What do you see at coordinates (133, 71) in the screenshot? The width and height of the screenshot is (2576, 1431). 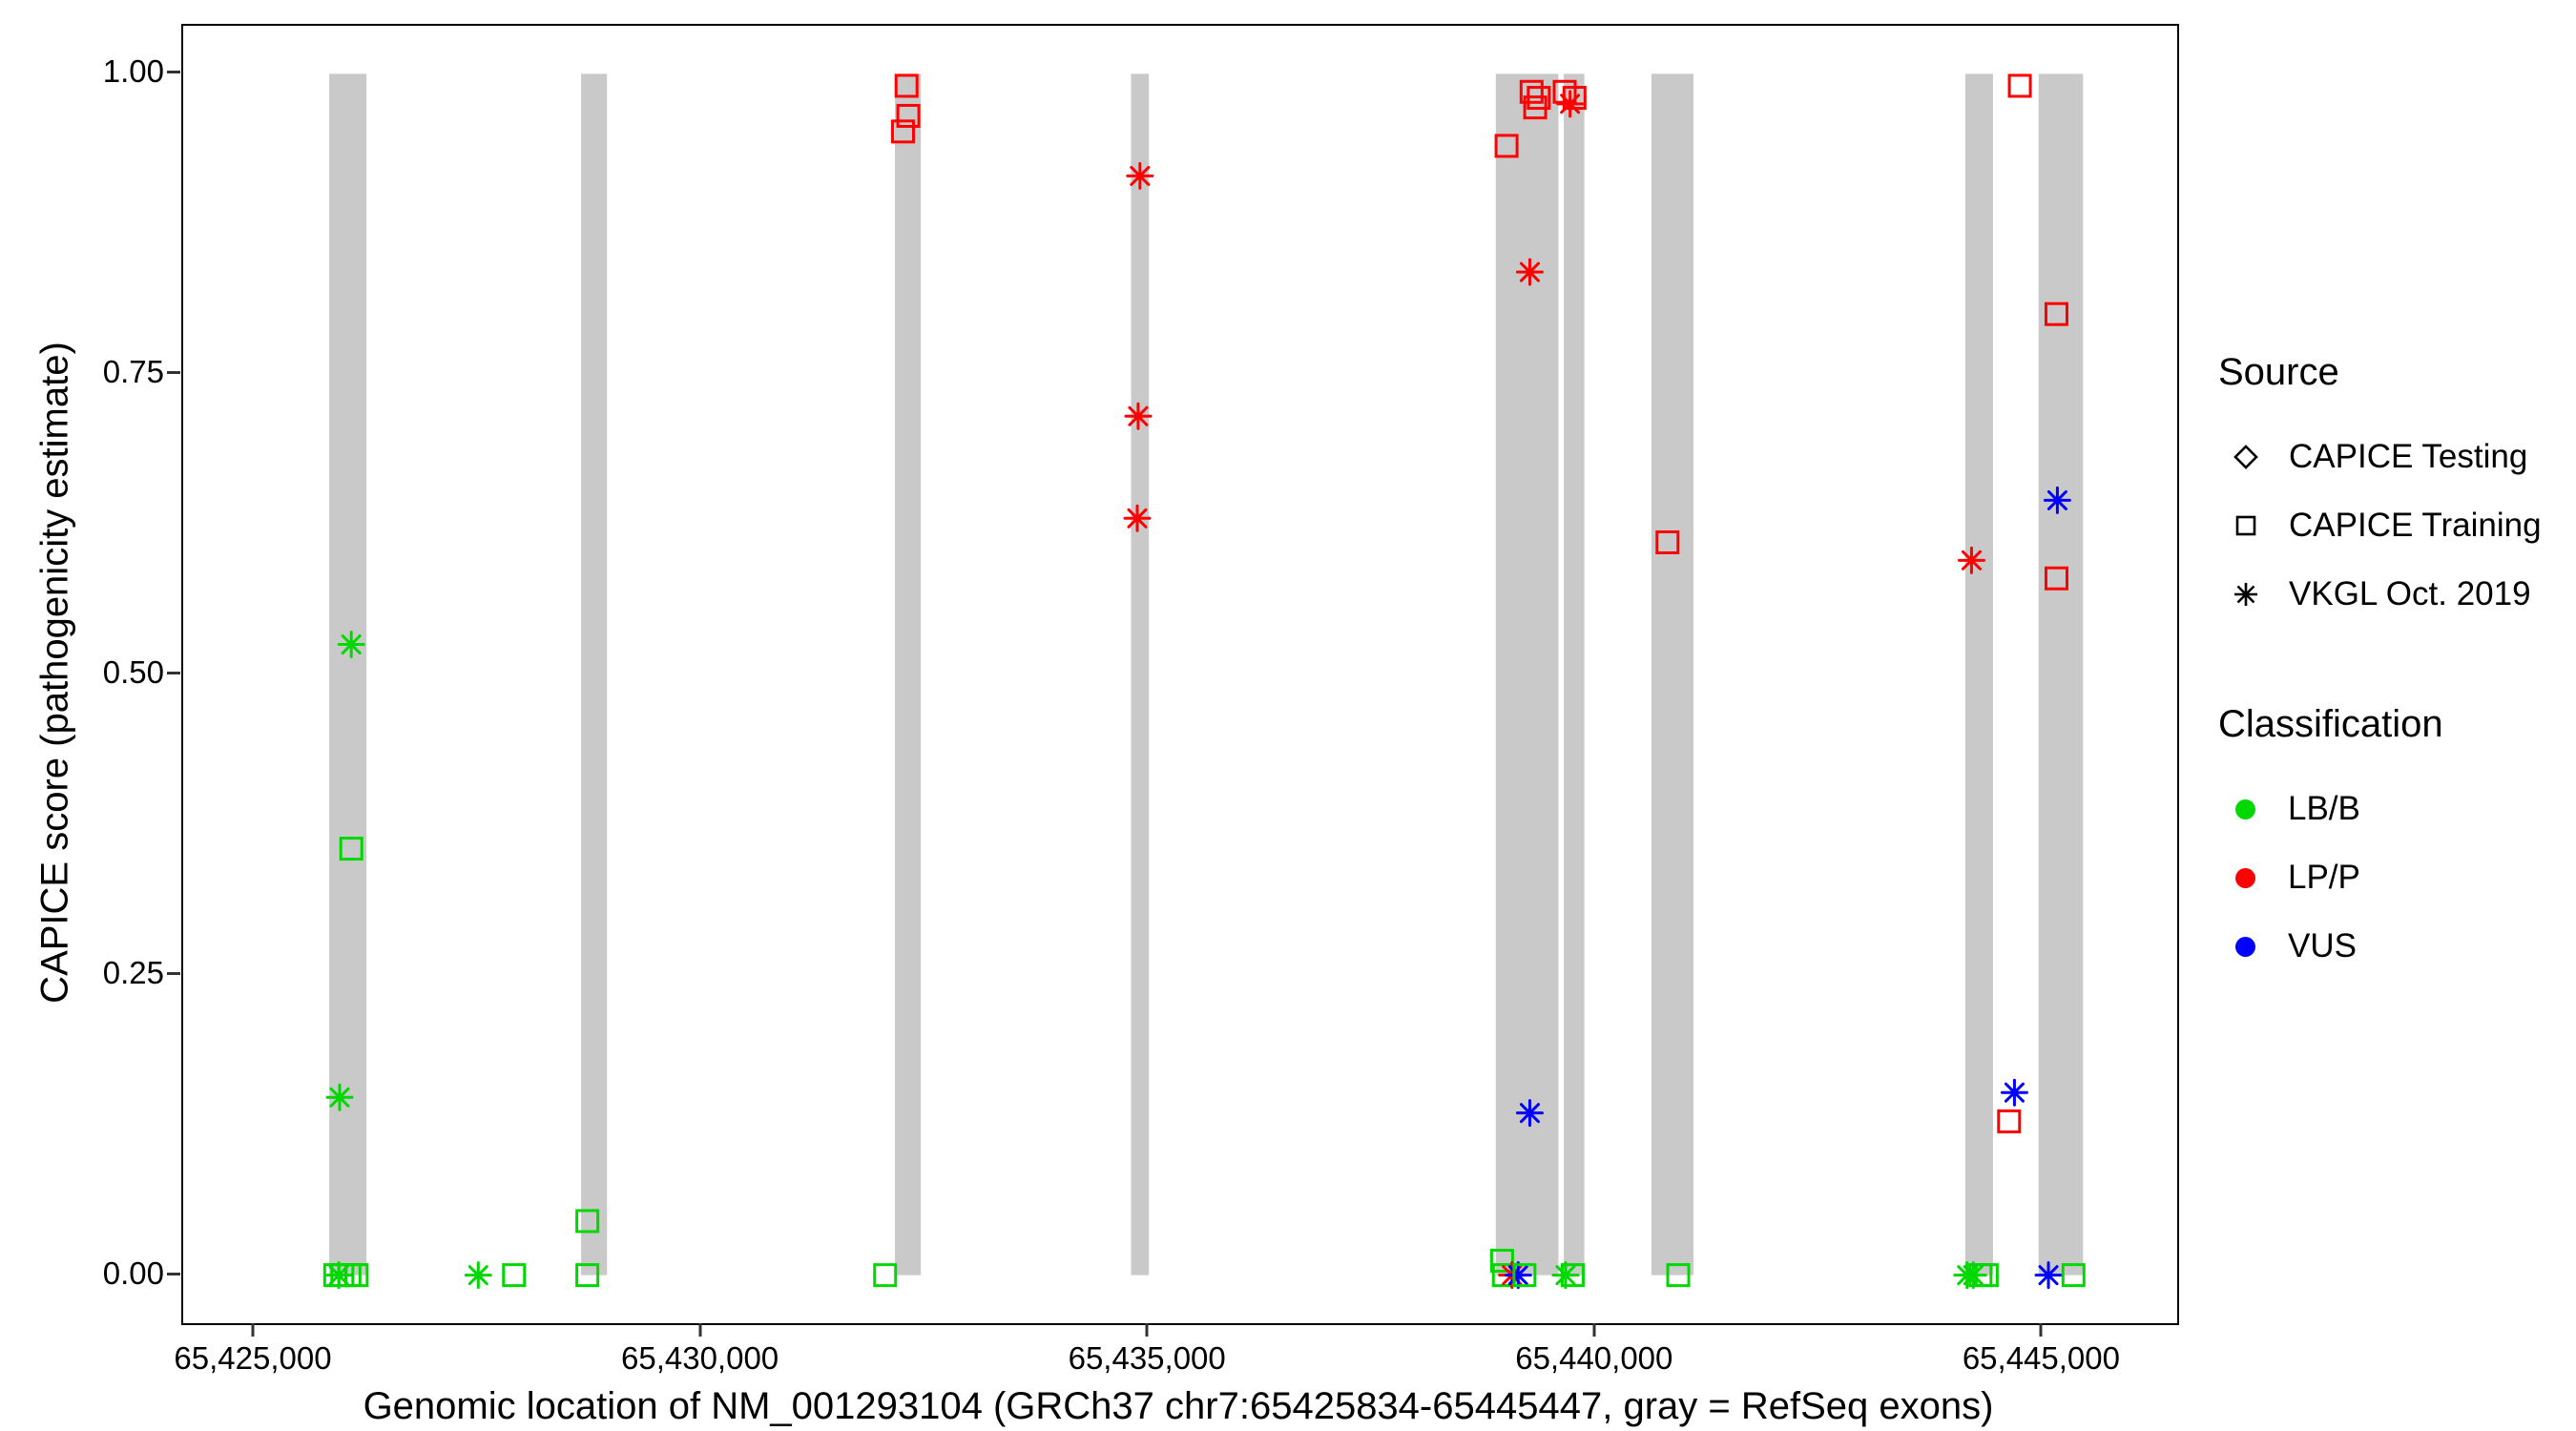 I see `y-tick-label: 1.00` at bounding box center [133, 71].